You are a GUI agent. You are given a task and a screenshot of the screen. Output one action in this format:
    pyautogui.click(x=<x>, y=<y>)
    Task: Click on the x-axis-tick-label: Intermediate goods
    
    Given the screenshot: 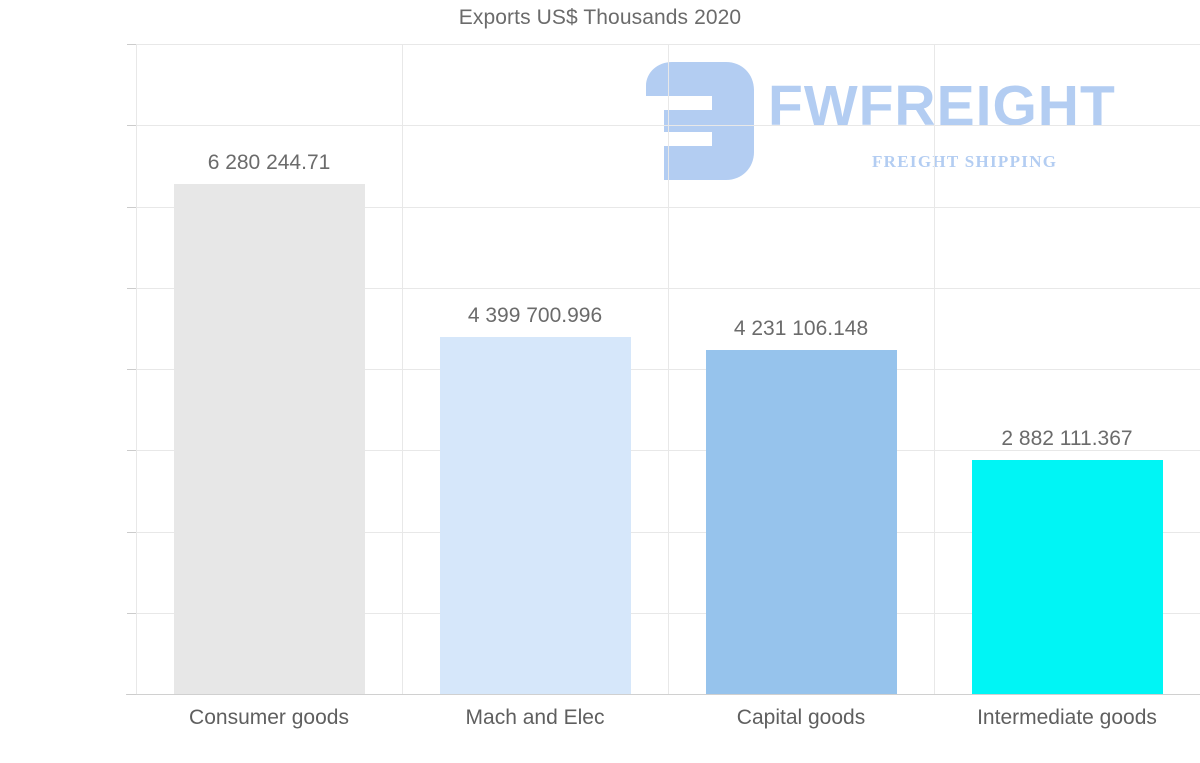 What is the action you would take?
    pyautogui.click(x=1067, y=717)
    